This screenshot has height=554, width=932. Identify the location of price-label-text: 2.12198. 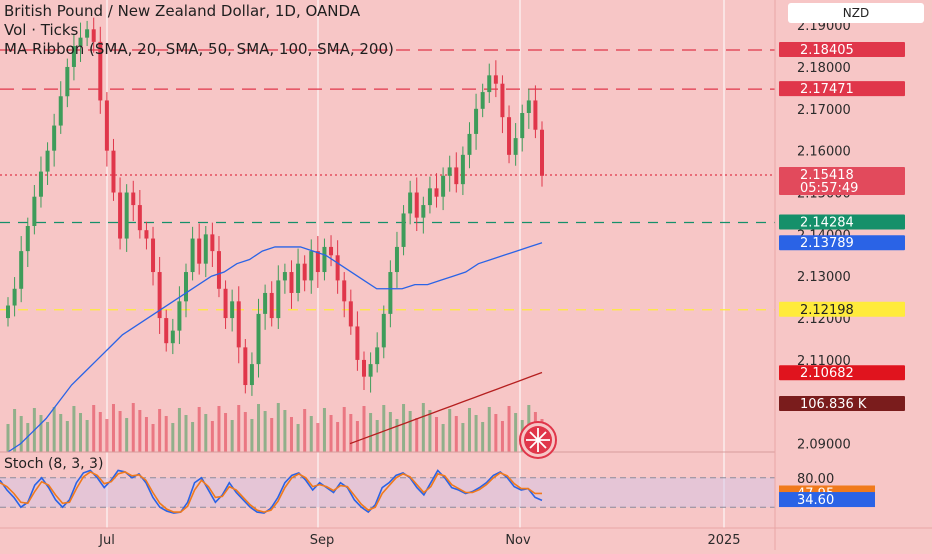
(827, 310).